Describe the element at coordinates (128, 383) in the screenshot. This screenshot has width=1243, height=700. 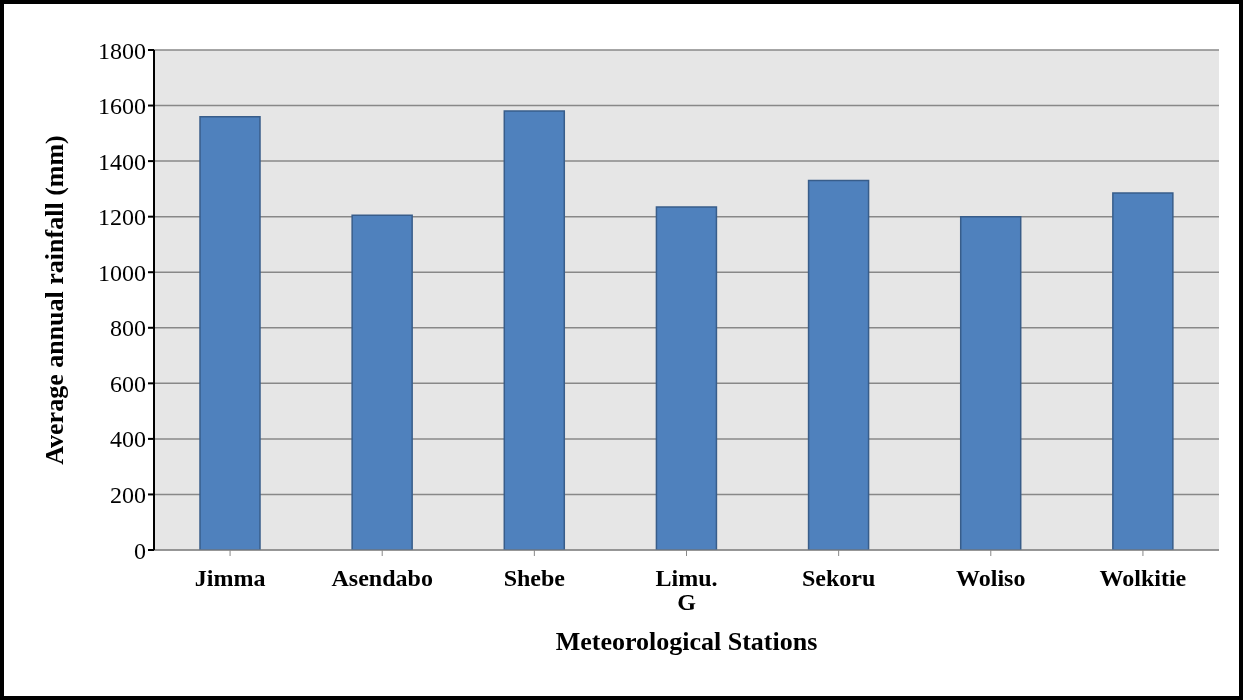
I see `y-tick-label: 600` at that location.